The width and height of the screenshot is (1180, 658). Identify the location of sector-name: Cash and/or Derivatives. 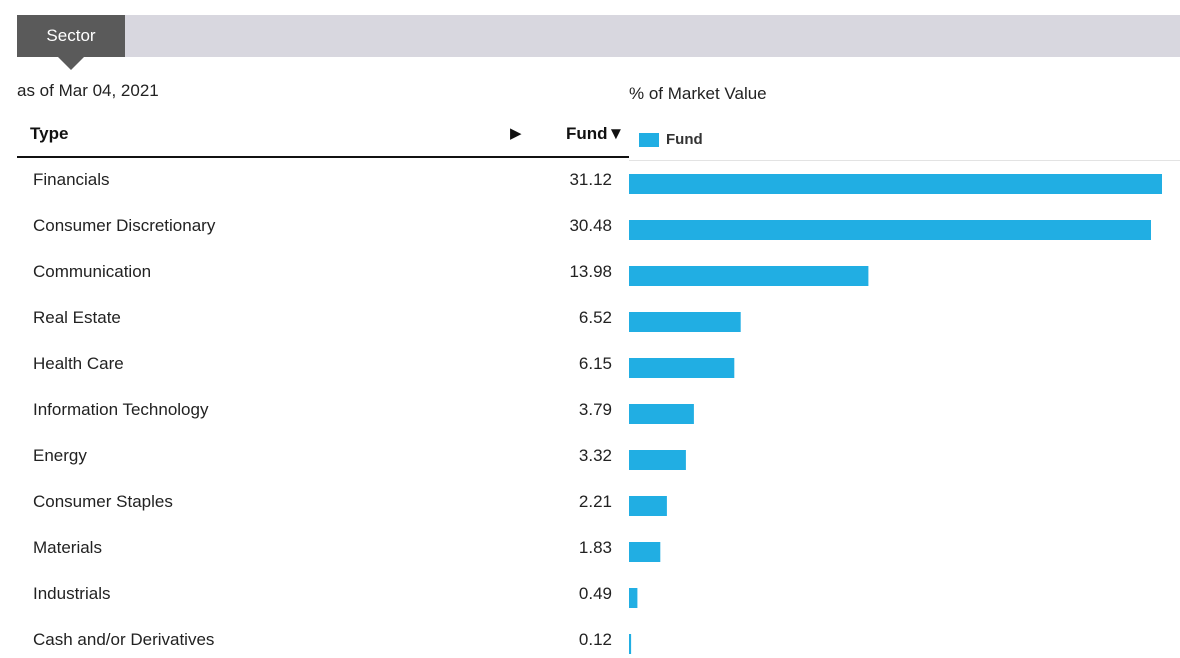
(124, 639).